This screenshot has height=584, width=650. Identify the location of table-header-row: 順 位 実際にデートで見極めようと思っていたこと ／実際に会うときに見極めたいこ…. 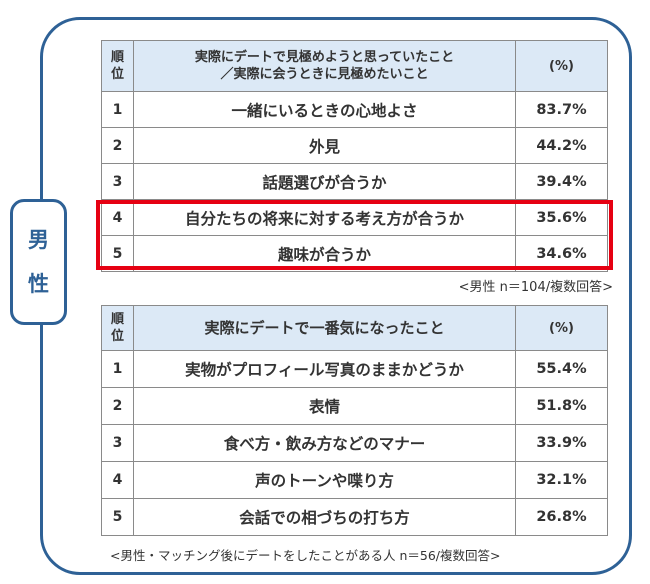
(354, 66).